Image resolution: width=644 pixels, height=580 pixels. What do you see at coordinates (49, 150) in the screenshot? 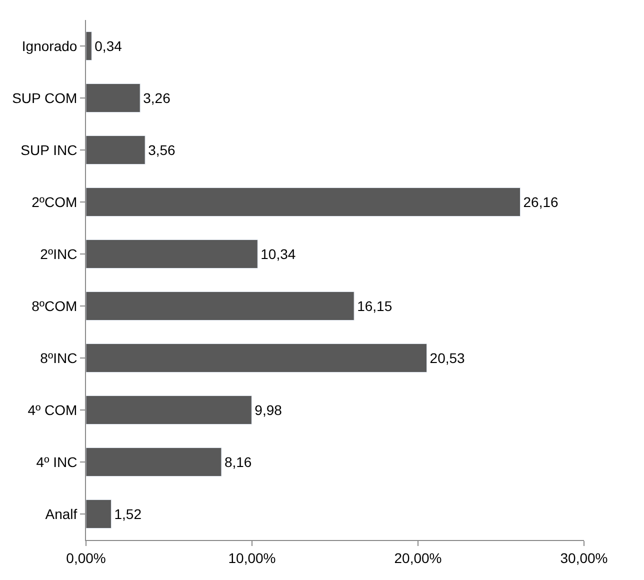
I see `y-tick-label: SUP INC` at bounding box center [49, 150].